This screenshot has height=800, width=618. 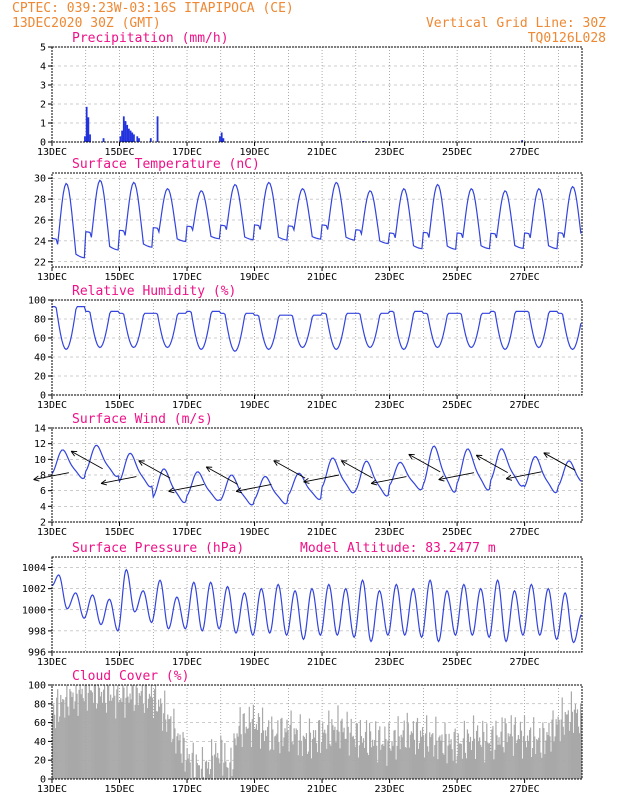 I want to click on wind-xtick-label: 15DEC, so click(x=119, y=532).